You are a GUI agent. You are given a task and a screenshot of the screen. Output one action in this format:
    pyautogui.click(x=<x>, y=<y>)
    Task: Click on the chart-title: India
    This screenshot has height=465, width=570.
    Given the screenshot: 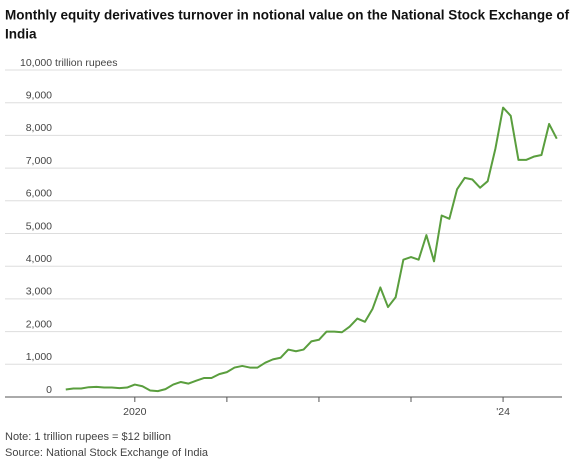 What is the action you would take?
    pyautogui.click(x=21, y=34)
    